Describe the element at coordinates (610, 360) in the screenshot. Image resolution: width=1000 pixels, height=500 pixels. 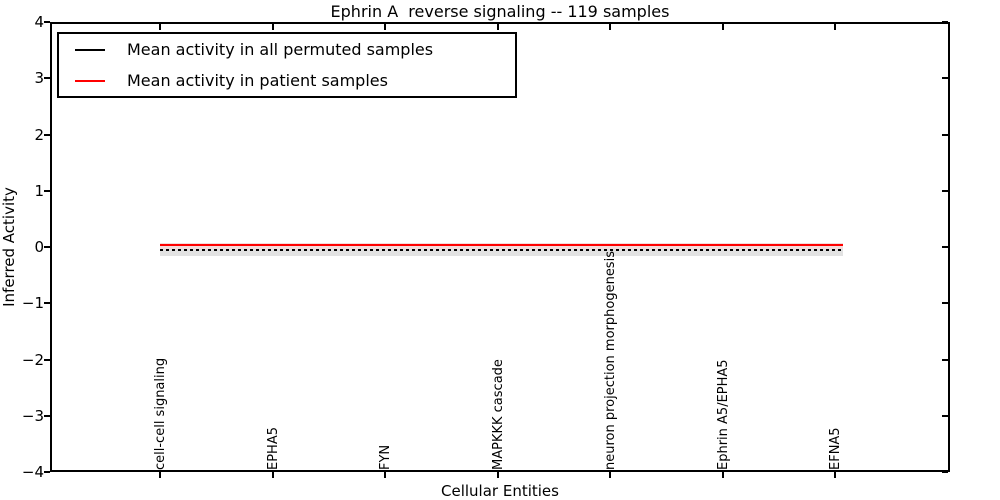
I see `entity-tick-label: neuron projection morphogenesis` at that location.